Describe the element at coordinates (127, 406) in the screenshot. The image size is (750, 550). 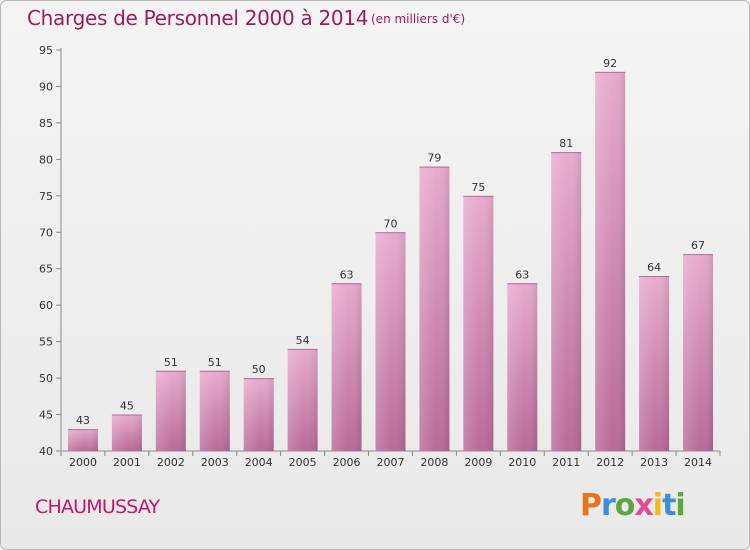
I see `value-label: 45` at that location.